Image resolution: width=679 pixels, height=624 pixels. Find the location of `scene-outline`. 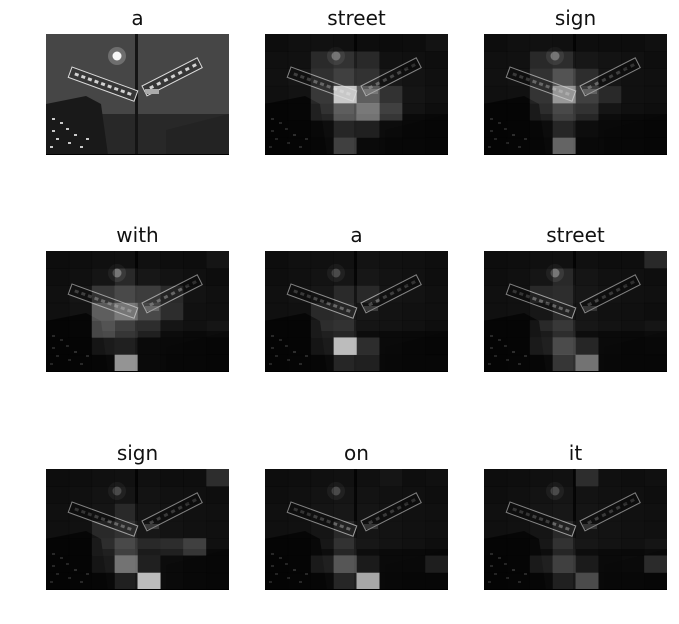

scene-outline is located at coordinates (135, 296).